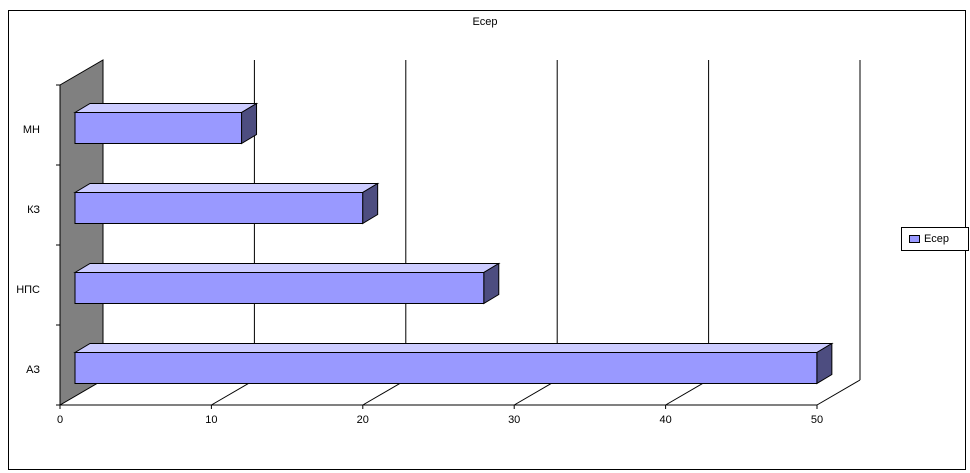 This screenshot has width=970, height=473. Describe the element at coordinates (665, 420) in the screenshot. I see `x-tick-label: 40` at that location.